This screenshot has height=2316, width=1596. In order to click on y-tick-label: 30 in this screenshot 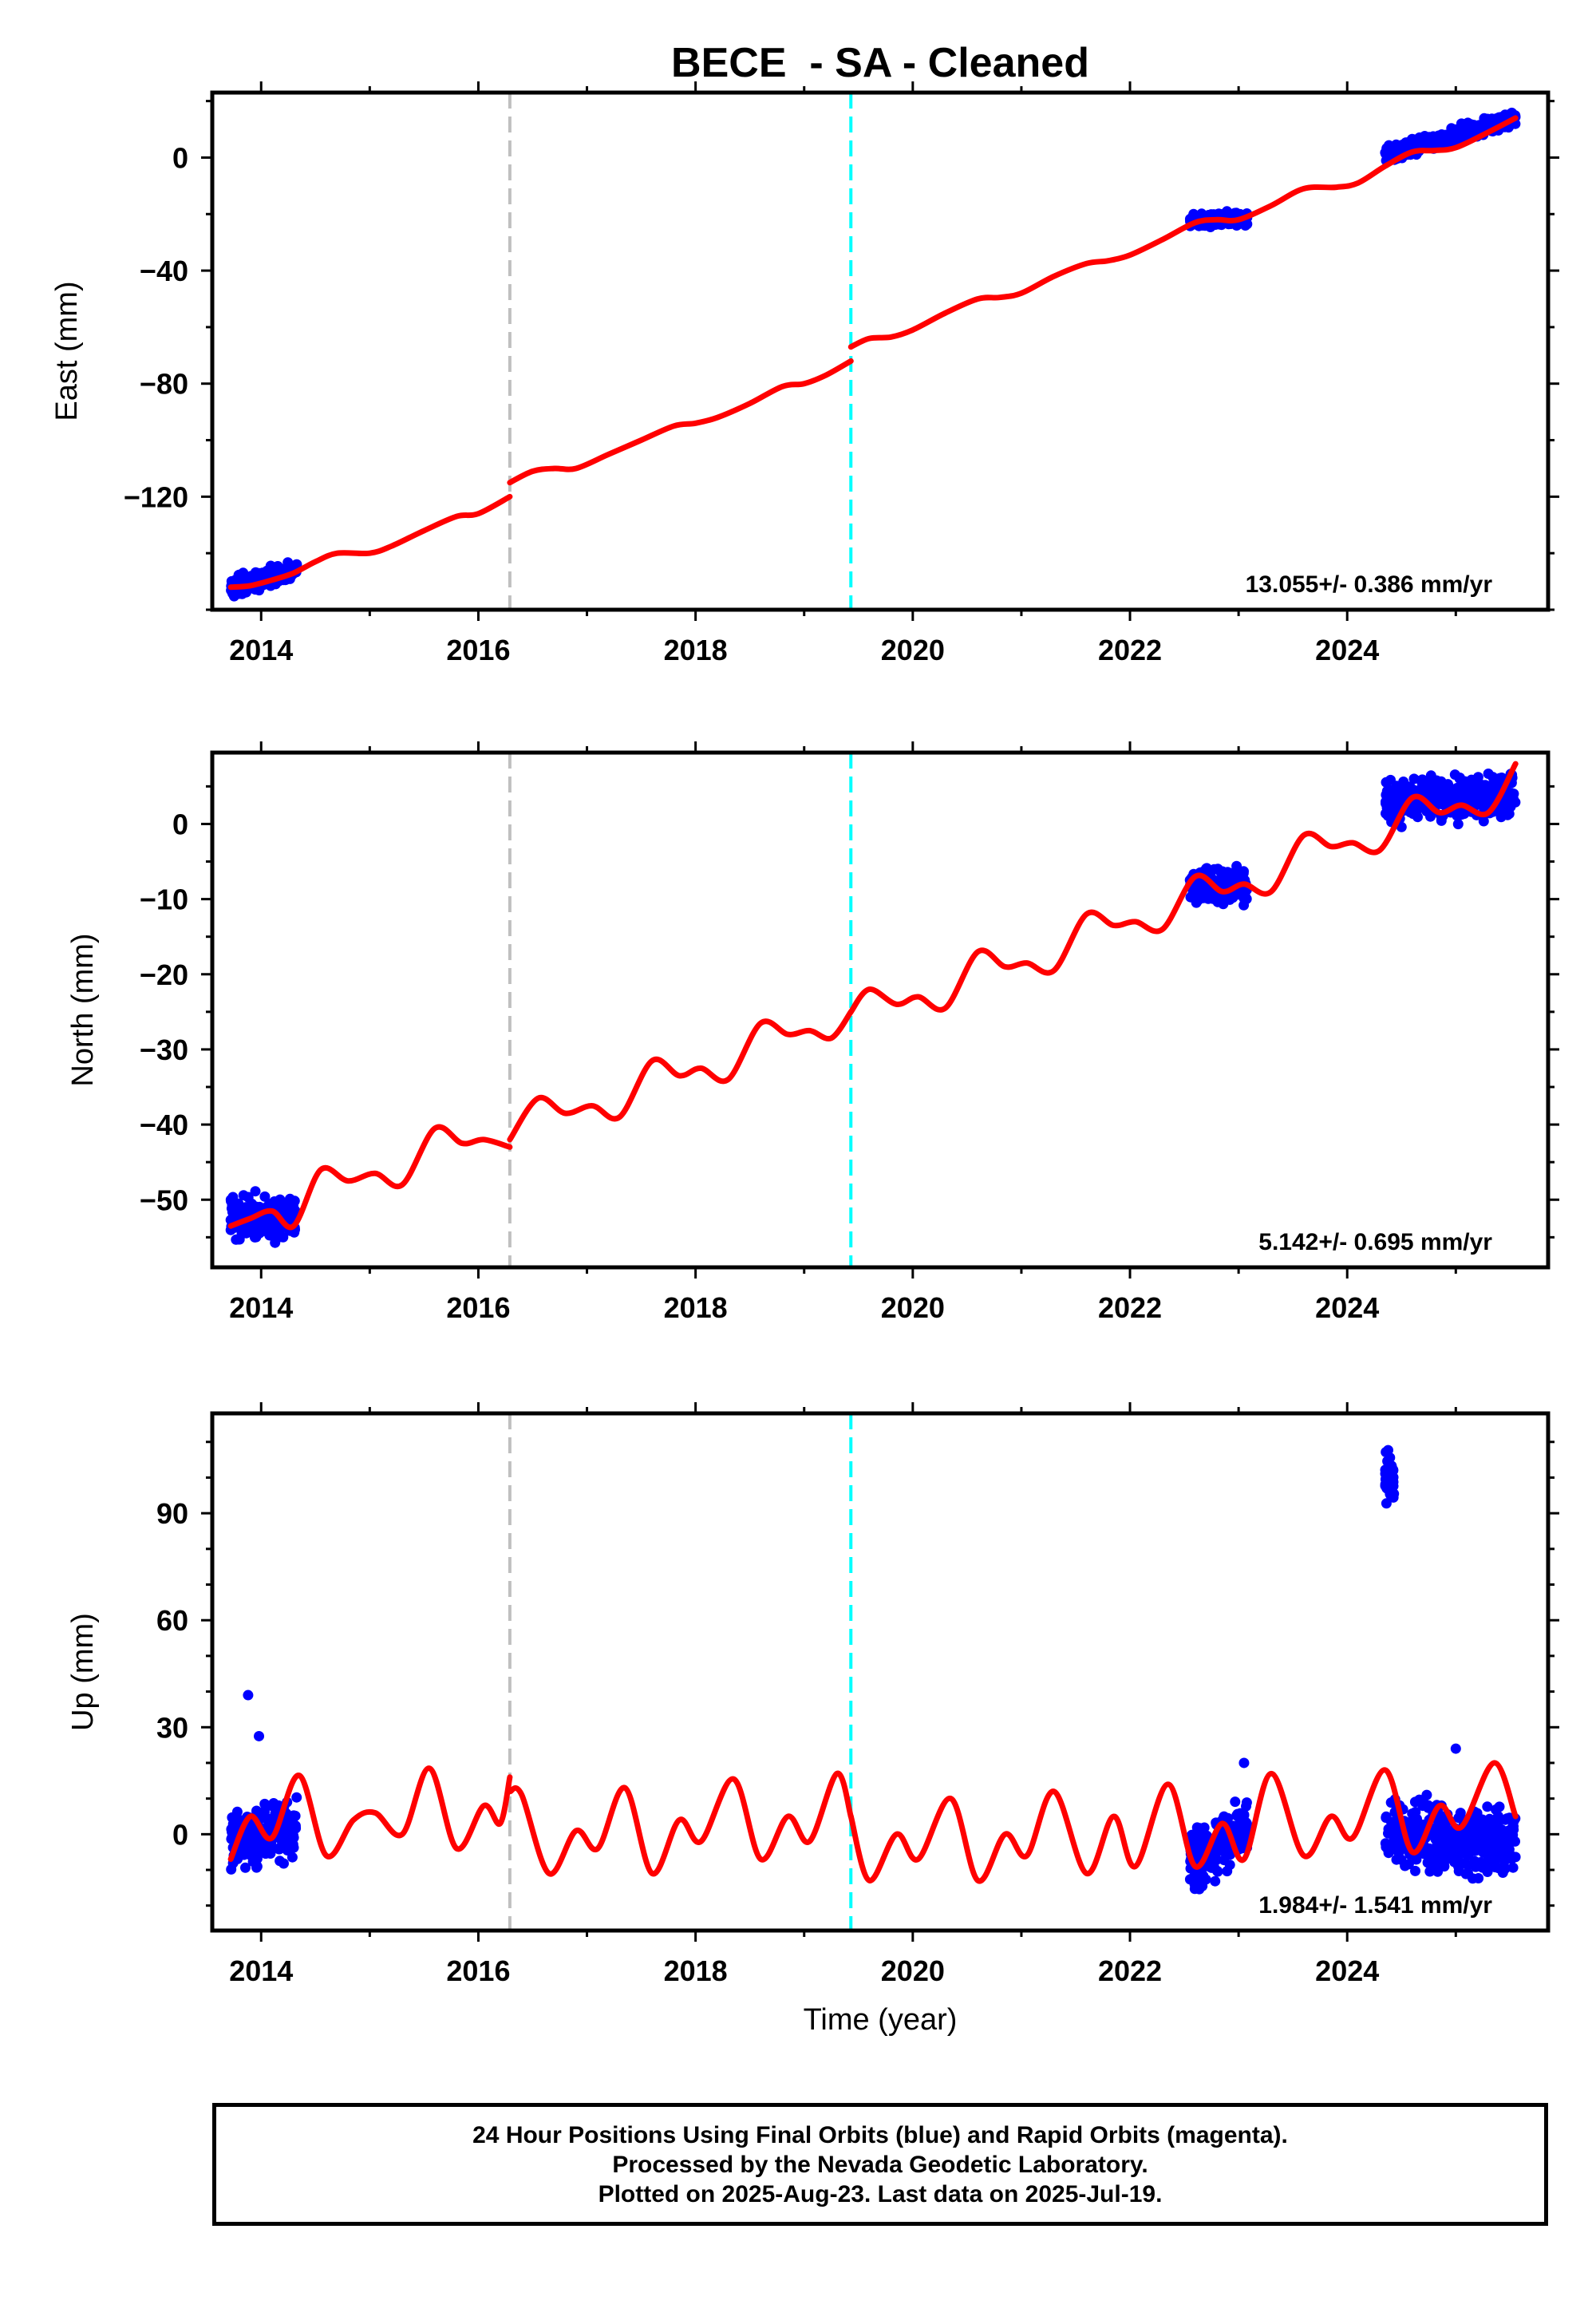, I will do `click(172, 1727)`.